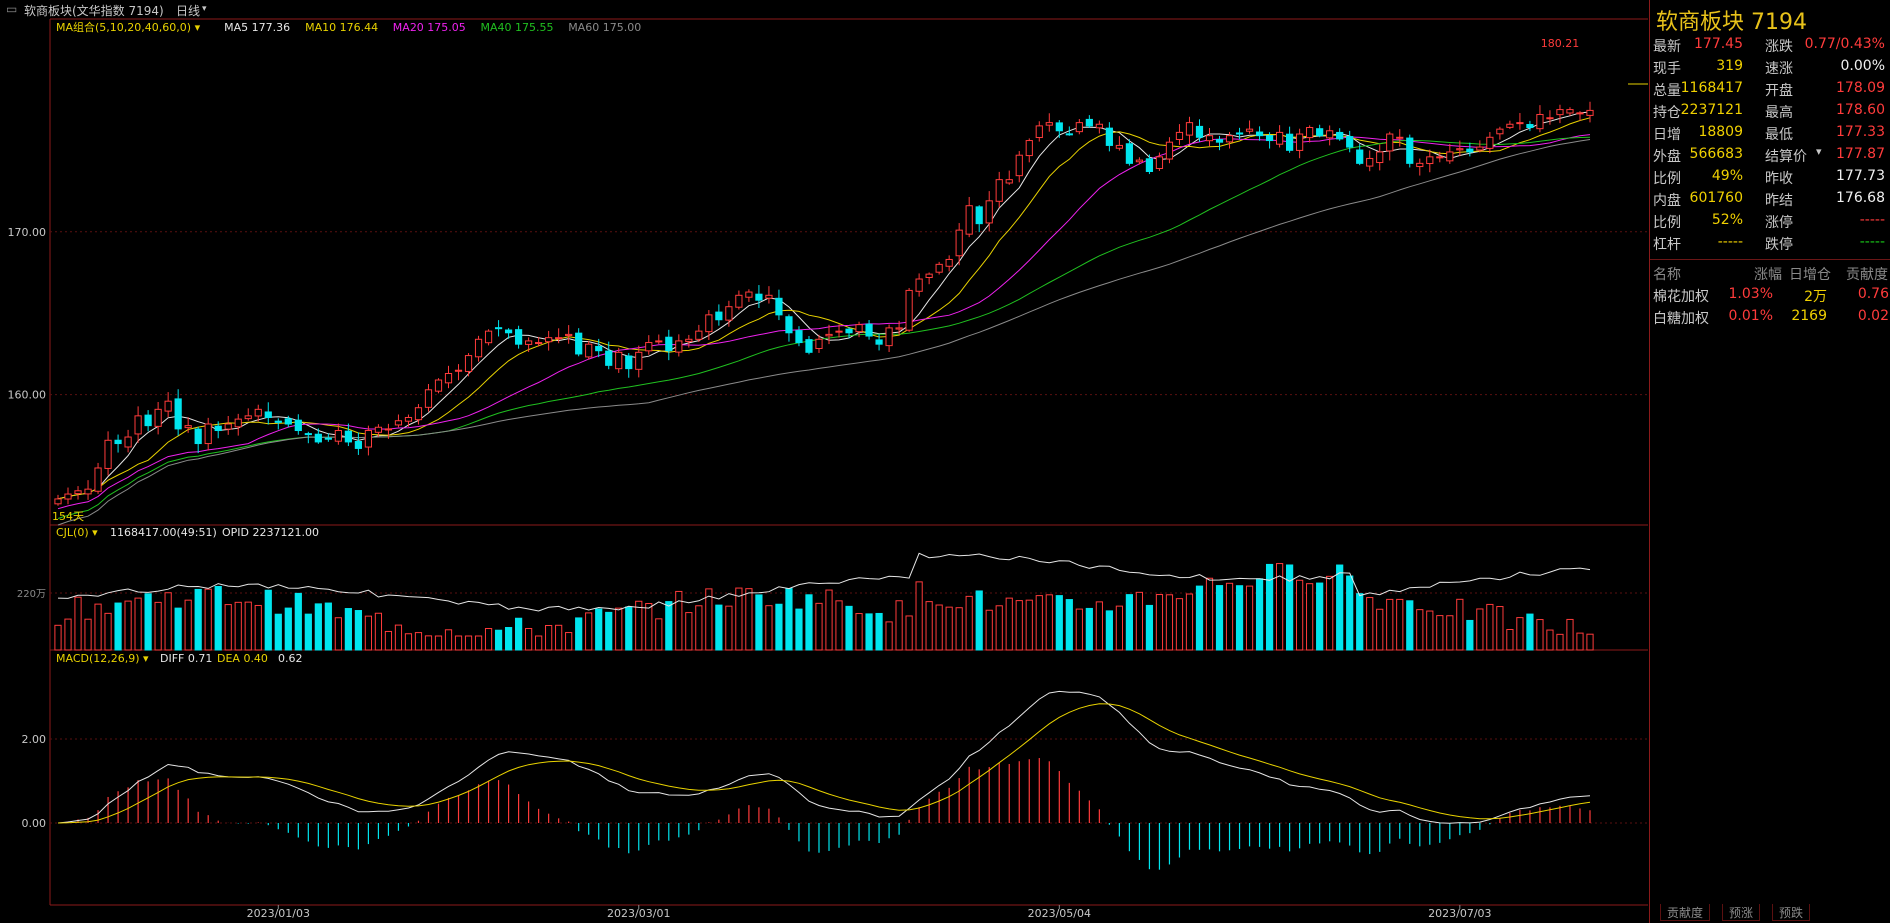 Image resolution: width=1890 pixels, height=923 pixels. Describe the element at coordinates (1819, 151) in the screenshot. I see `settle-dropdown-icon: ▾` at that location.